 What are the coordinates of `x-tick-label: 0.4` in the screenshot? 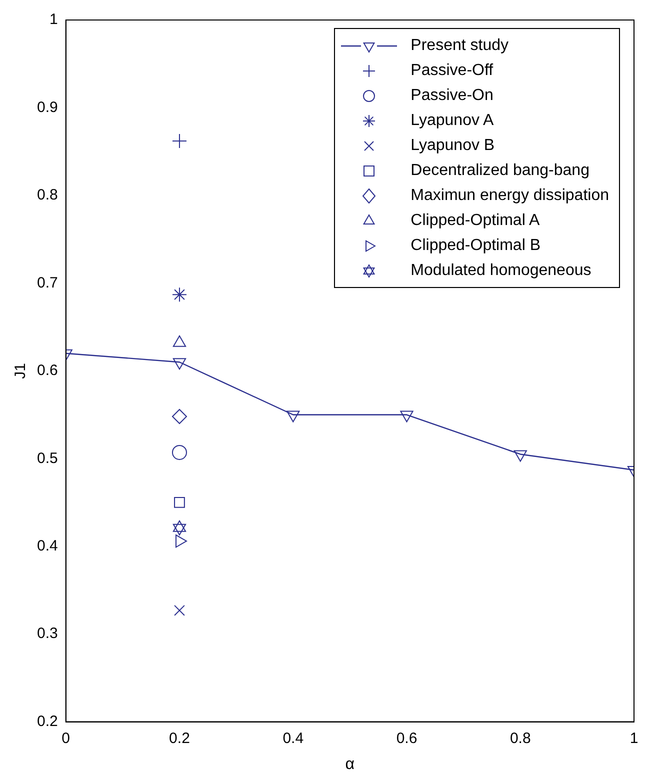 It's located at (293, 738).